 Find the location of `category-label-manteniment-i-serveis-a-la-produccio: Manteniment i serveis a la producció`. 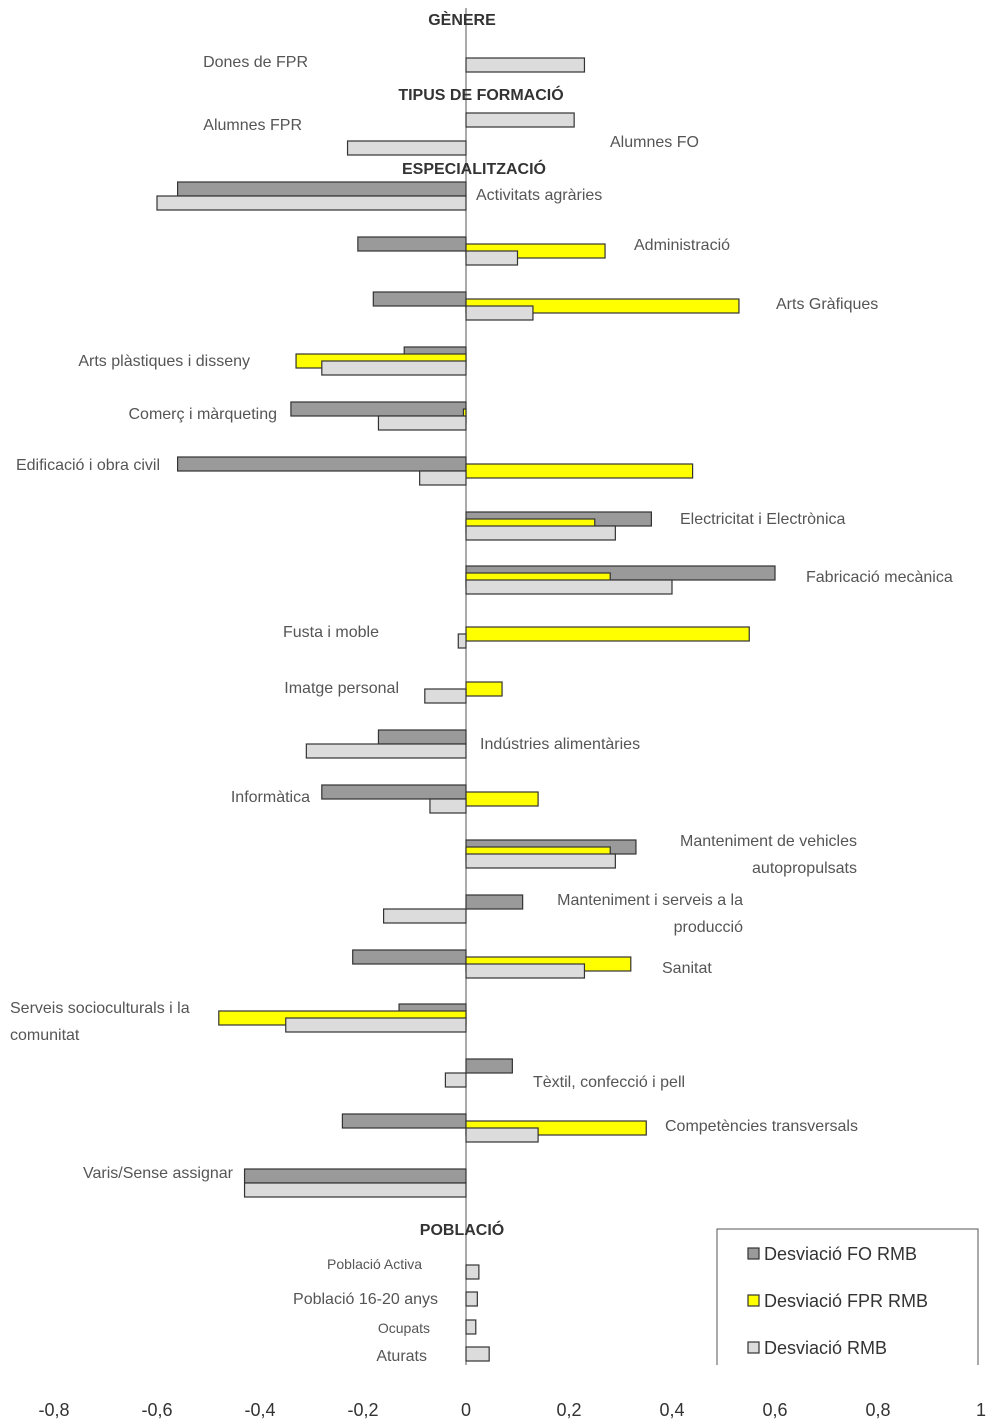

category-label-manteniment-i-serveis-a-la-produccio: Manteniment i serveis a la producció is located at coordinates (650, 914).